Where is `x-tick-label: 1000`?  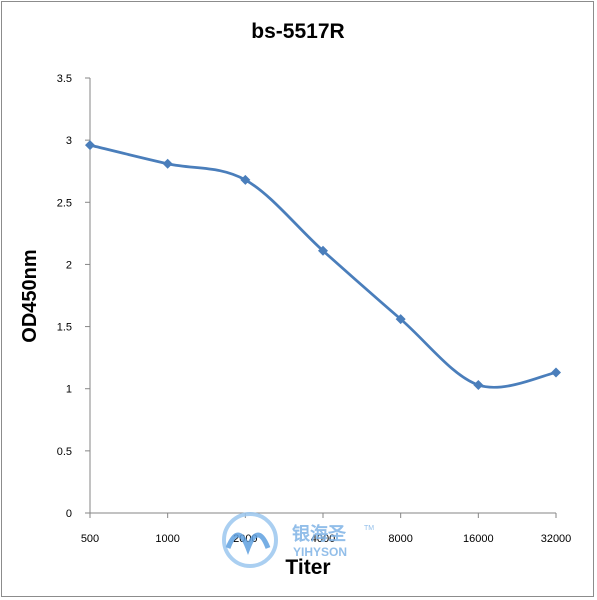
x-tick-label: 1000 is located at coordinates (167, 539).